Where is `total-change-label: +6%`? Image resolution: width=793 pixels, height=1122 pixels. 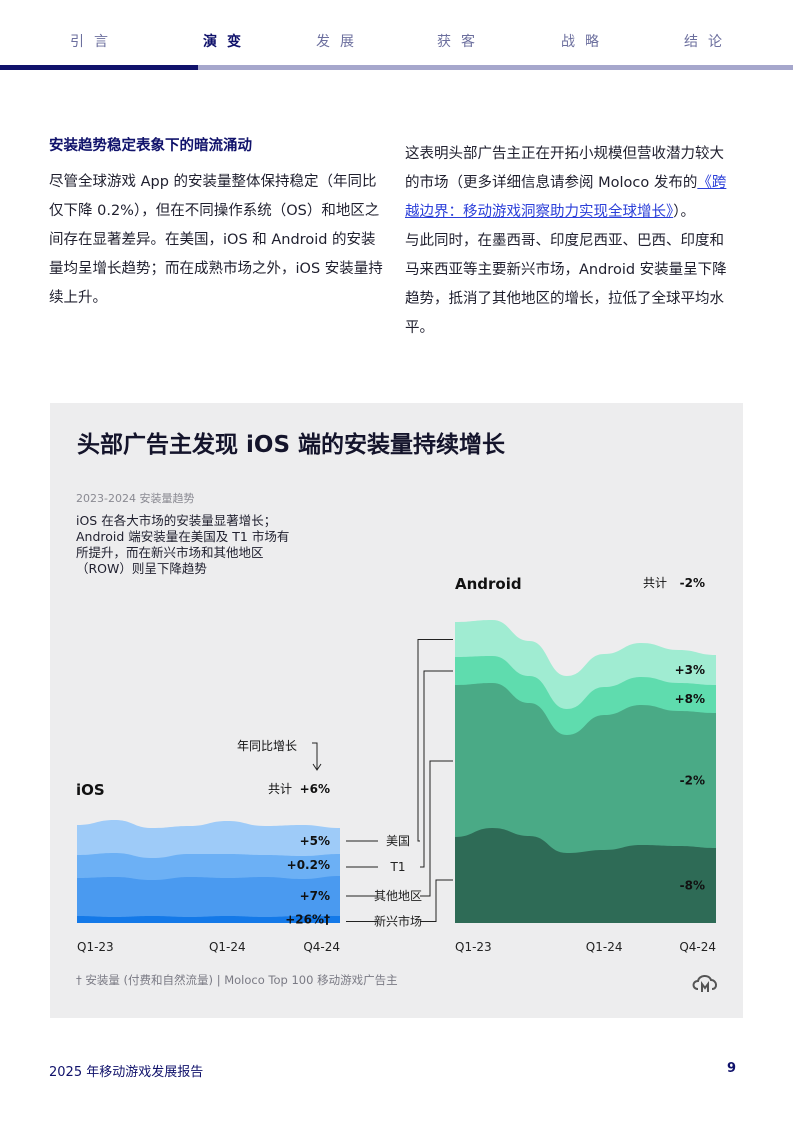 total-change-label: +6% is located at coordinates (315, 789).